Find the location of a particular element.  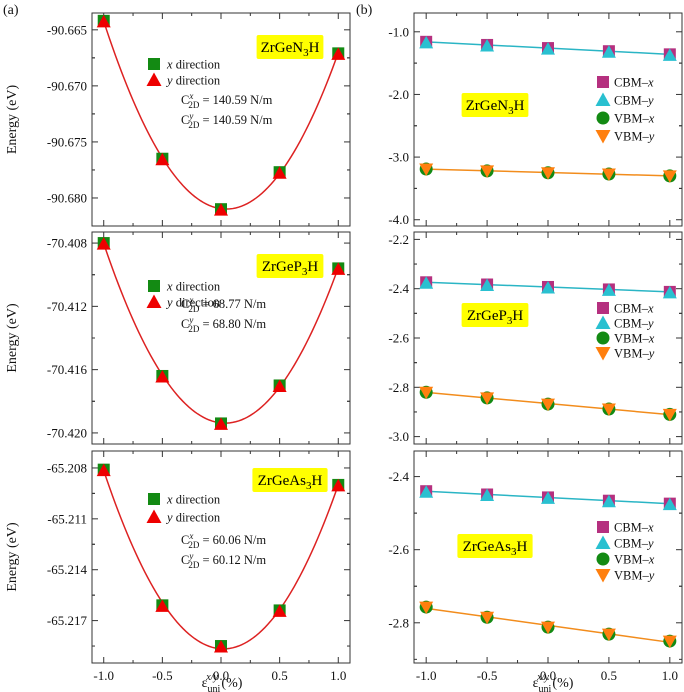

y-tick-label: -3.0 is located at coordinates (398, 436).